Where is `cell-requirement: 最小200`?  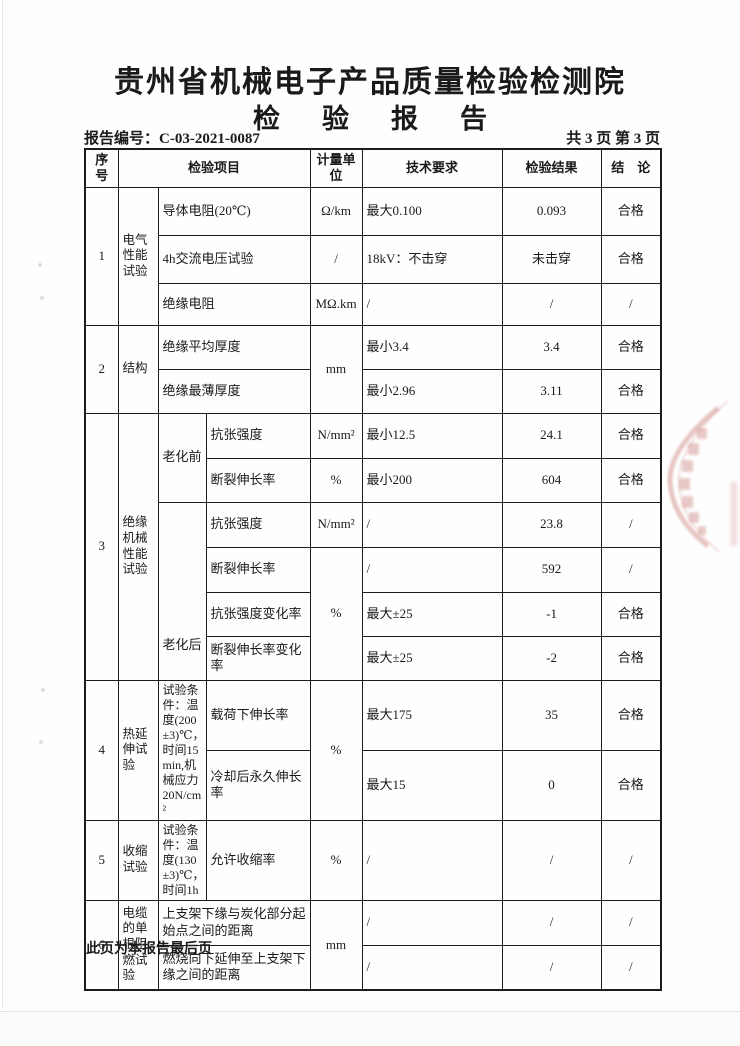
cell-requirement: 最小200 is located at coordinates (432, 480).